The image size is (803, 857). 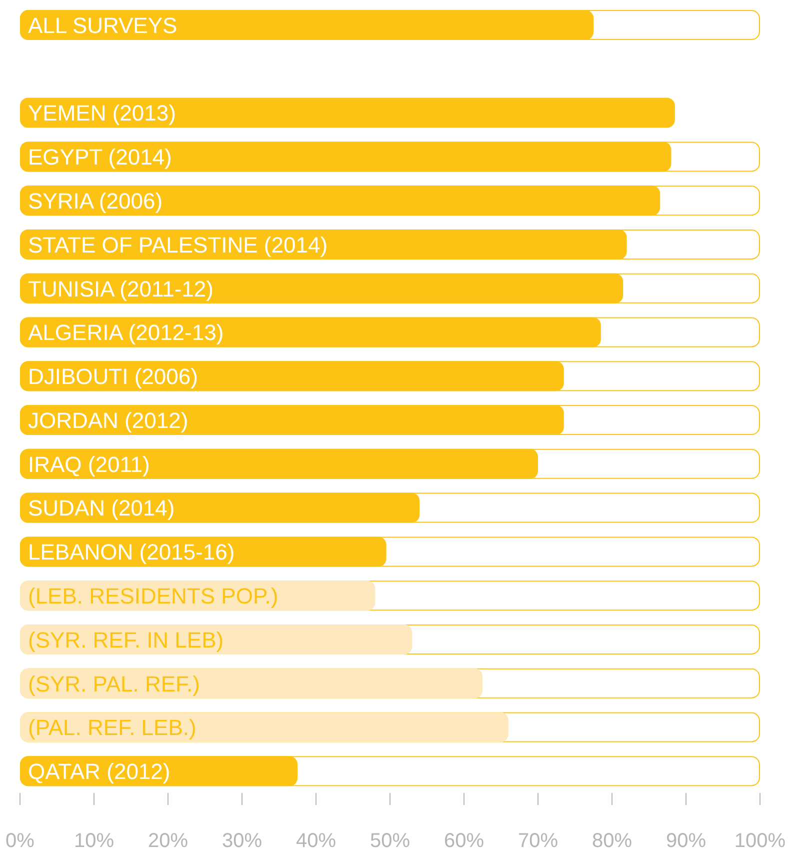 I want to click on x-tick-label: 10%, so click(x=94, y=841).